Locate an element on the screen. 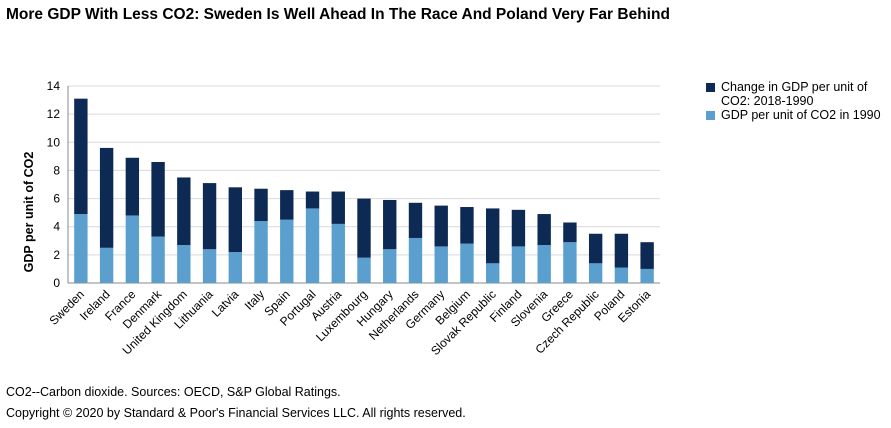  y-tick-label: 2 is located at coordinates (56, 255).